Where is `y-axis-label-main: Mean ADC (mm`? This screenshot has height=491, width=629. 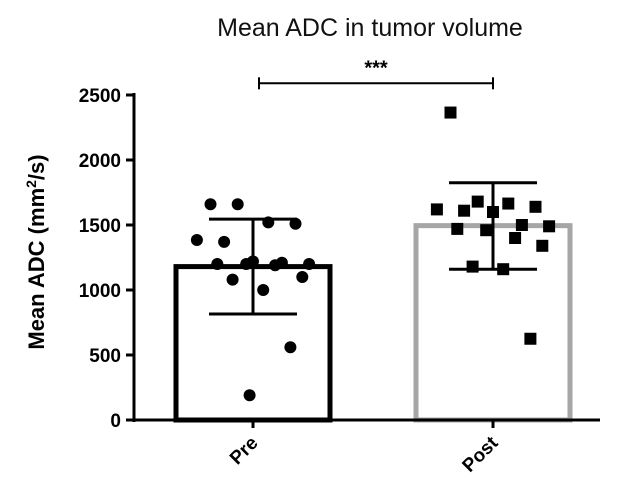
y-axis-label-main: Mean ADC (mm is located at coordinates (36, 269).